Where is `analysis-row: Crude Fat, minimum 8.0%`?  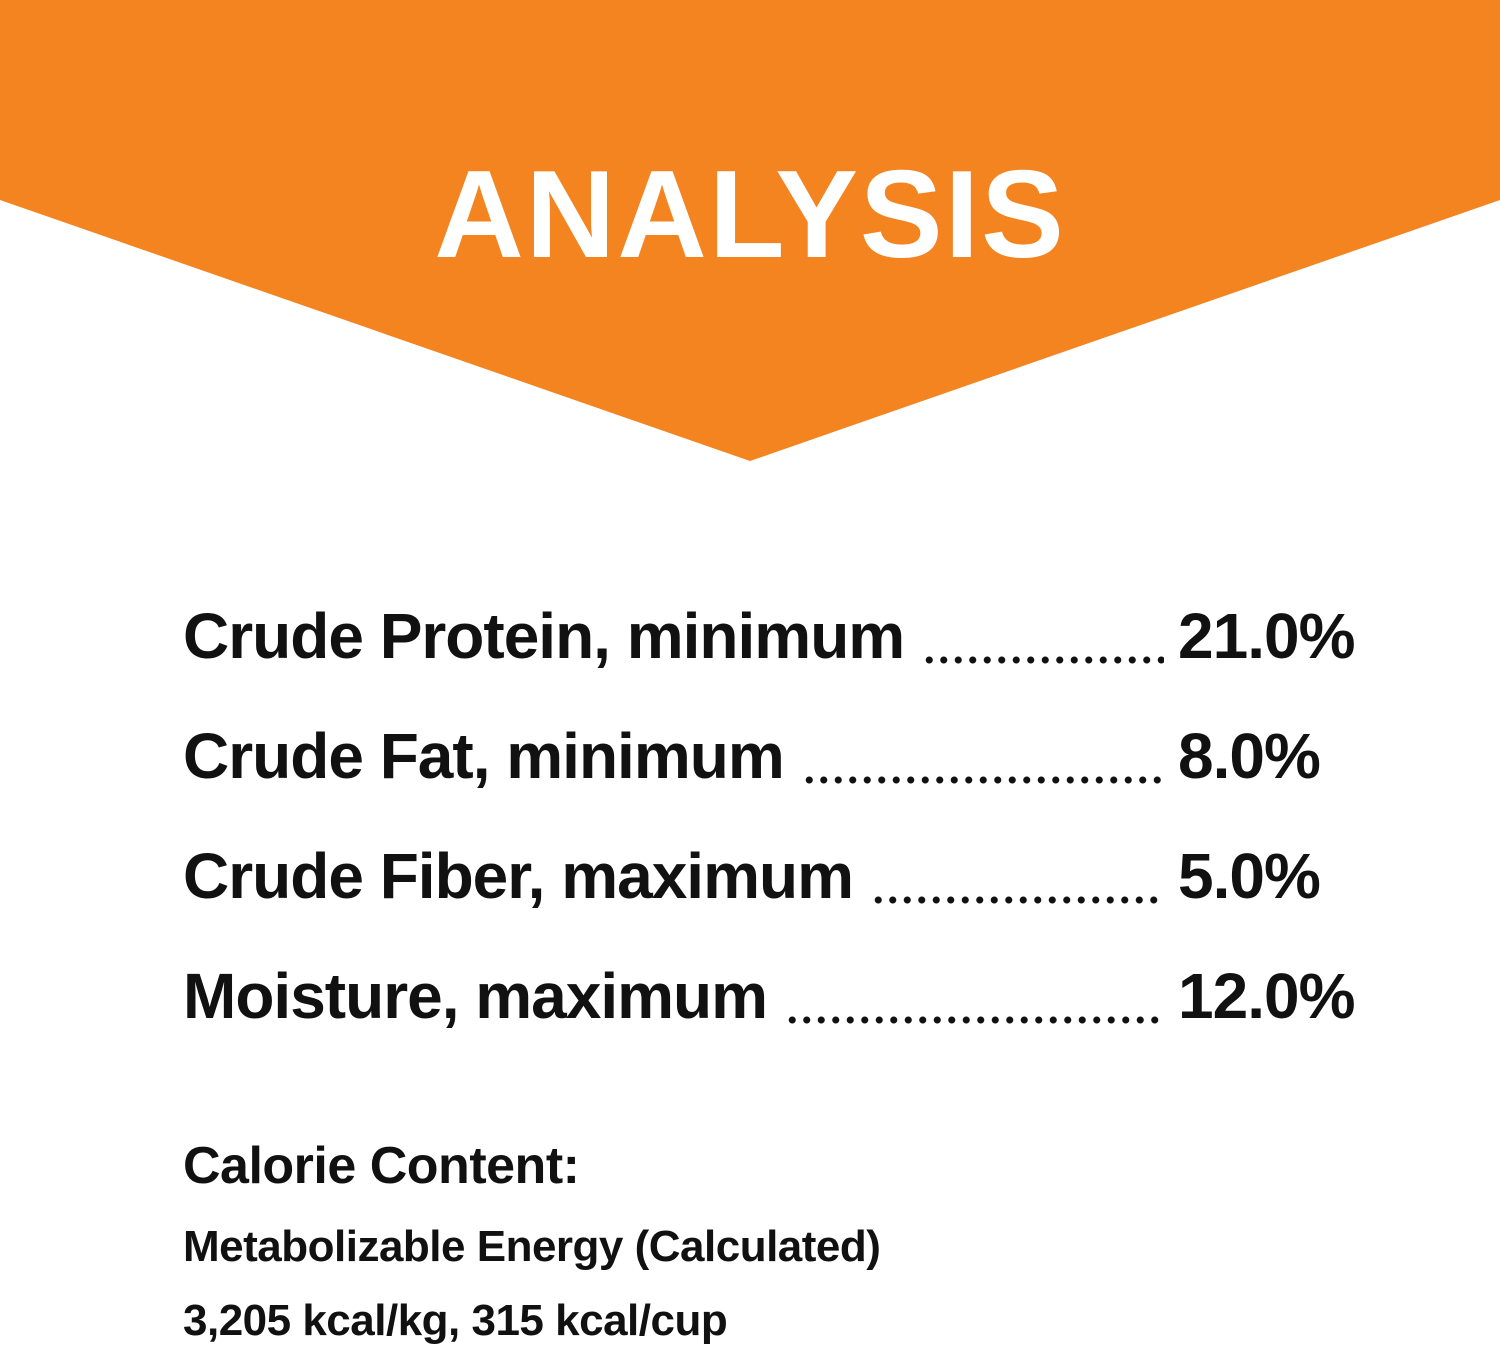 analysis-row: Crude Fat, minimum 8.0% is located at coordinates (780, 756).